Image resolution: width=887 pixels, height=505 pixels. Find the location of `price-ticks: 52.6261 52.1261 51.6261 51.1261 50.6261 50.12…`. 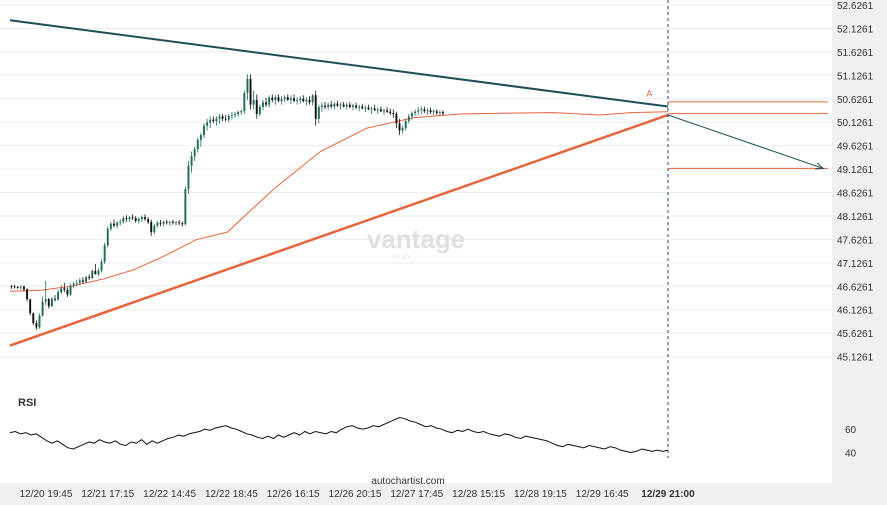

price-ticks: 52.6261 52.1261 51.6261 51.1261 50.6261 50.12… is located at coordinates (855, 182).